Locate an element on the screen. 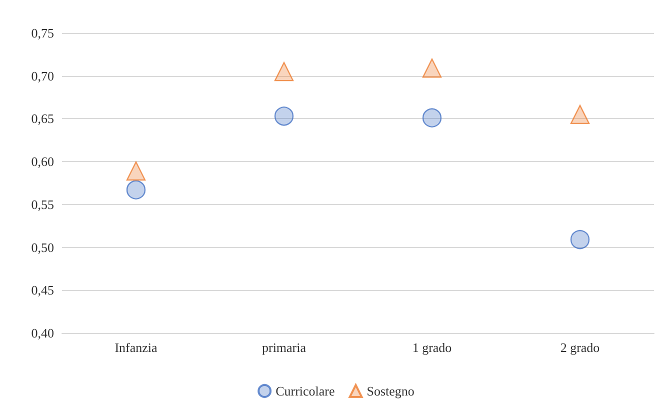 This screenshot has height=409, width=672. x-tick-label: Infanzia is located at coordinates (136, 347).